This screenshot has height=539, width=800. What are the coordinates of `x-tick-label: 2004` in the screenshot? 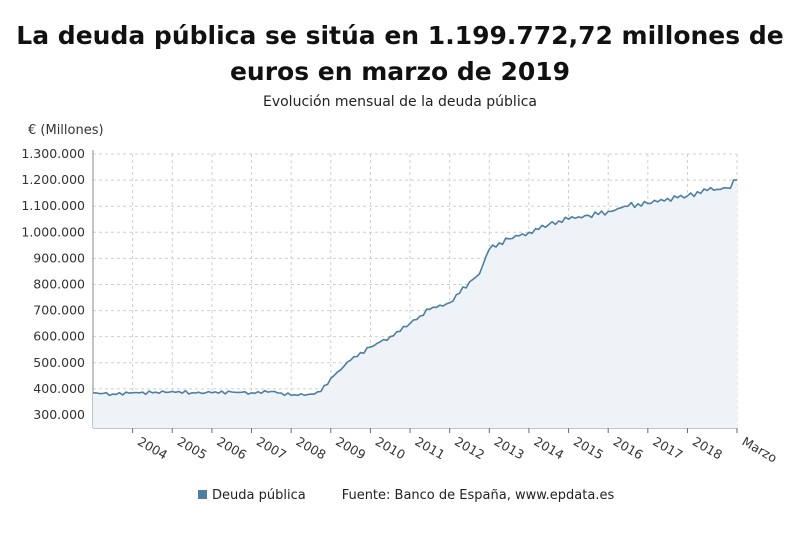 It's located at (152, 448).